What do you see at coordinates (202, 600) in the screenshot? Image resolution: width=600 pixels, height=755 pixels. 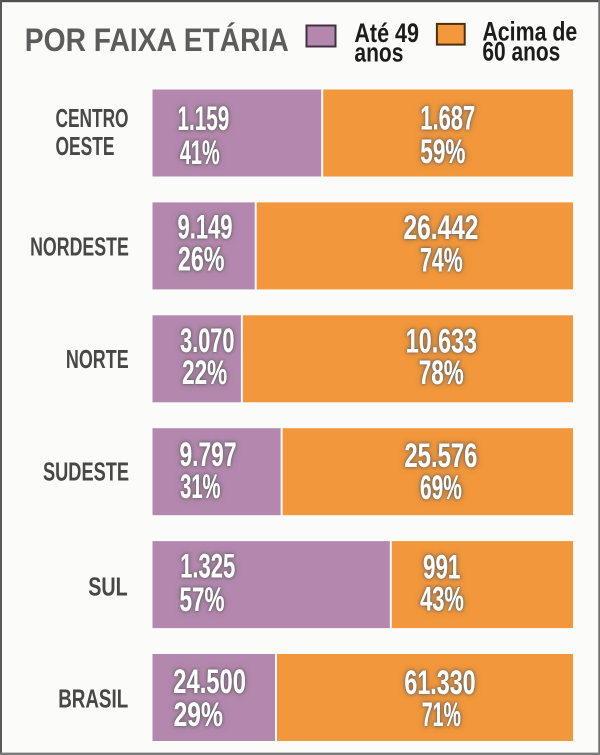 I see `svg-text: 57%` at bounding box center [202, 600].